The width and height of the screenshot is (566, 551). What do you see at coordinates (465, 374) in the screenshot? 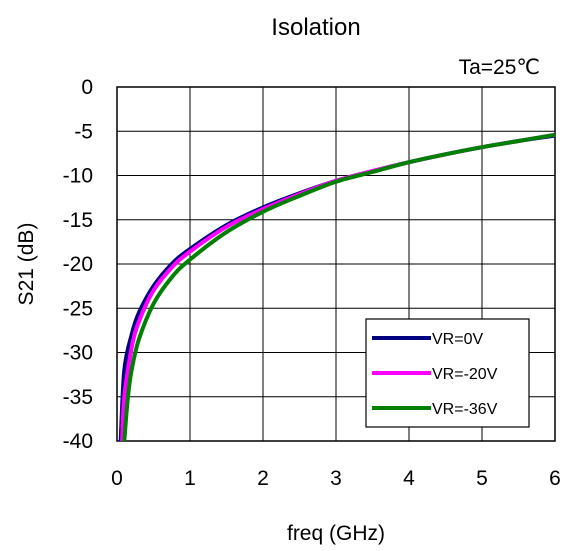
I see `legend-label-1: VR=-20V` at bounding box center [465, 374].